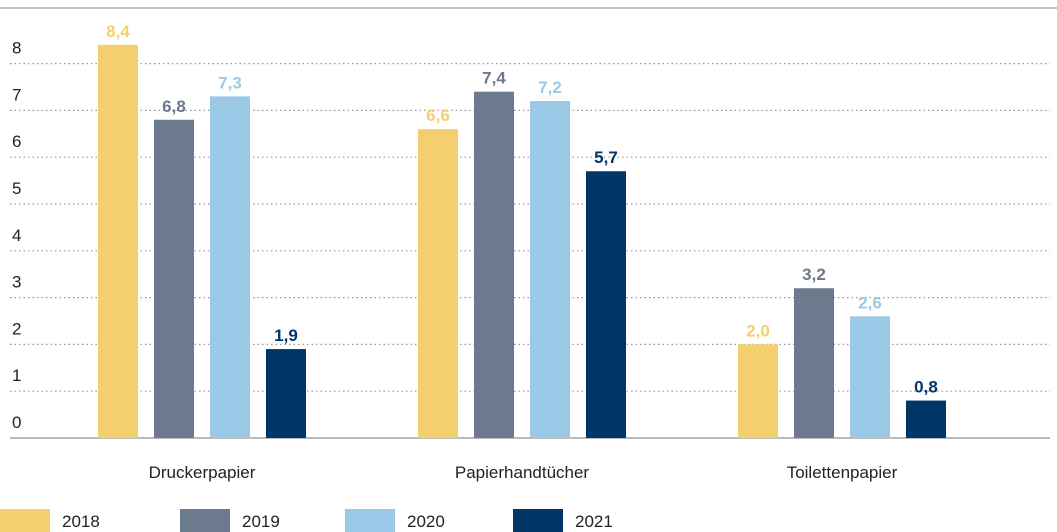 This screenshot has height=532, width=1057. Describe the element at coordinates (606, 157) in the screenshot. I see `value-label: 5,7` at that location.